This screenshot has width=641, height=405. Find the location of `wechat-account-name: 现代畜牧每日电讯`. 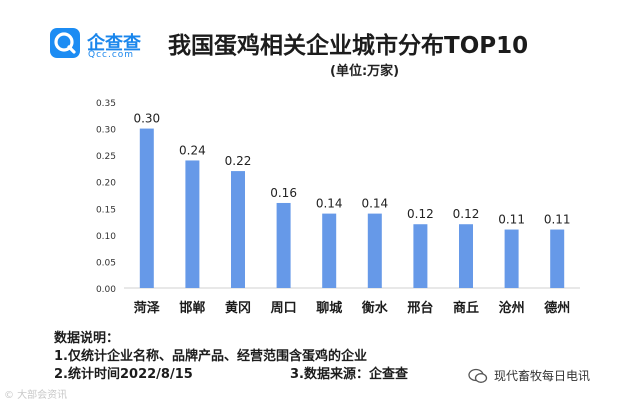

wechat-account-name: 现代畜牧每日电讯 is located at coordinates (542, 376).